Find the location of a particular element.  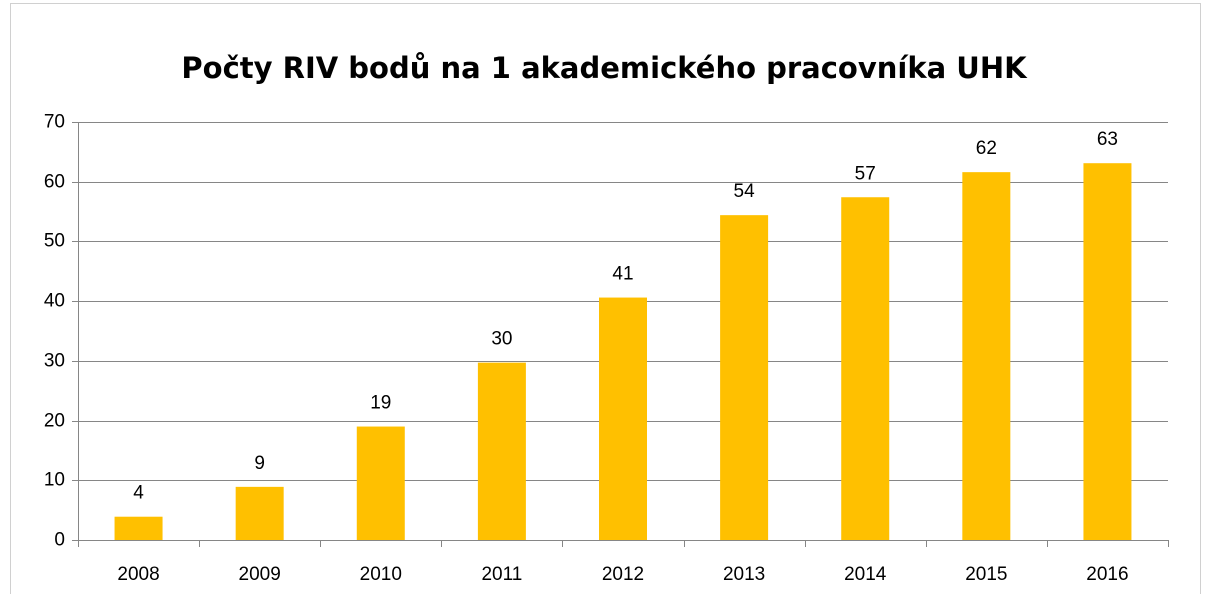

x-tick-label: 2016 is located at coordinates (1107, 574).